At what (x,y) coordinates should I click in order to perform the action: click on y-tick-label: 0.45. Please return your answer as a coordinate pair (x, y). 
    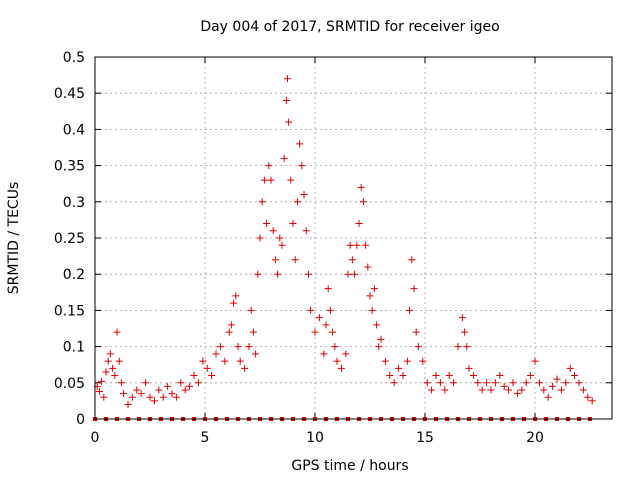
    Looking at the image, I should click on (69, 94).